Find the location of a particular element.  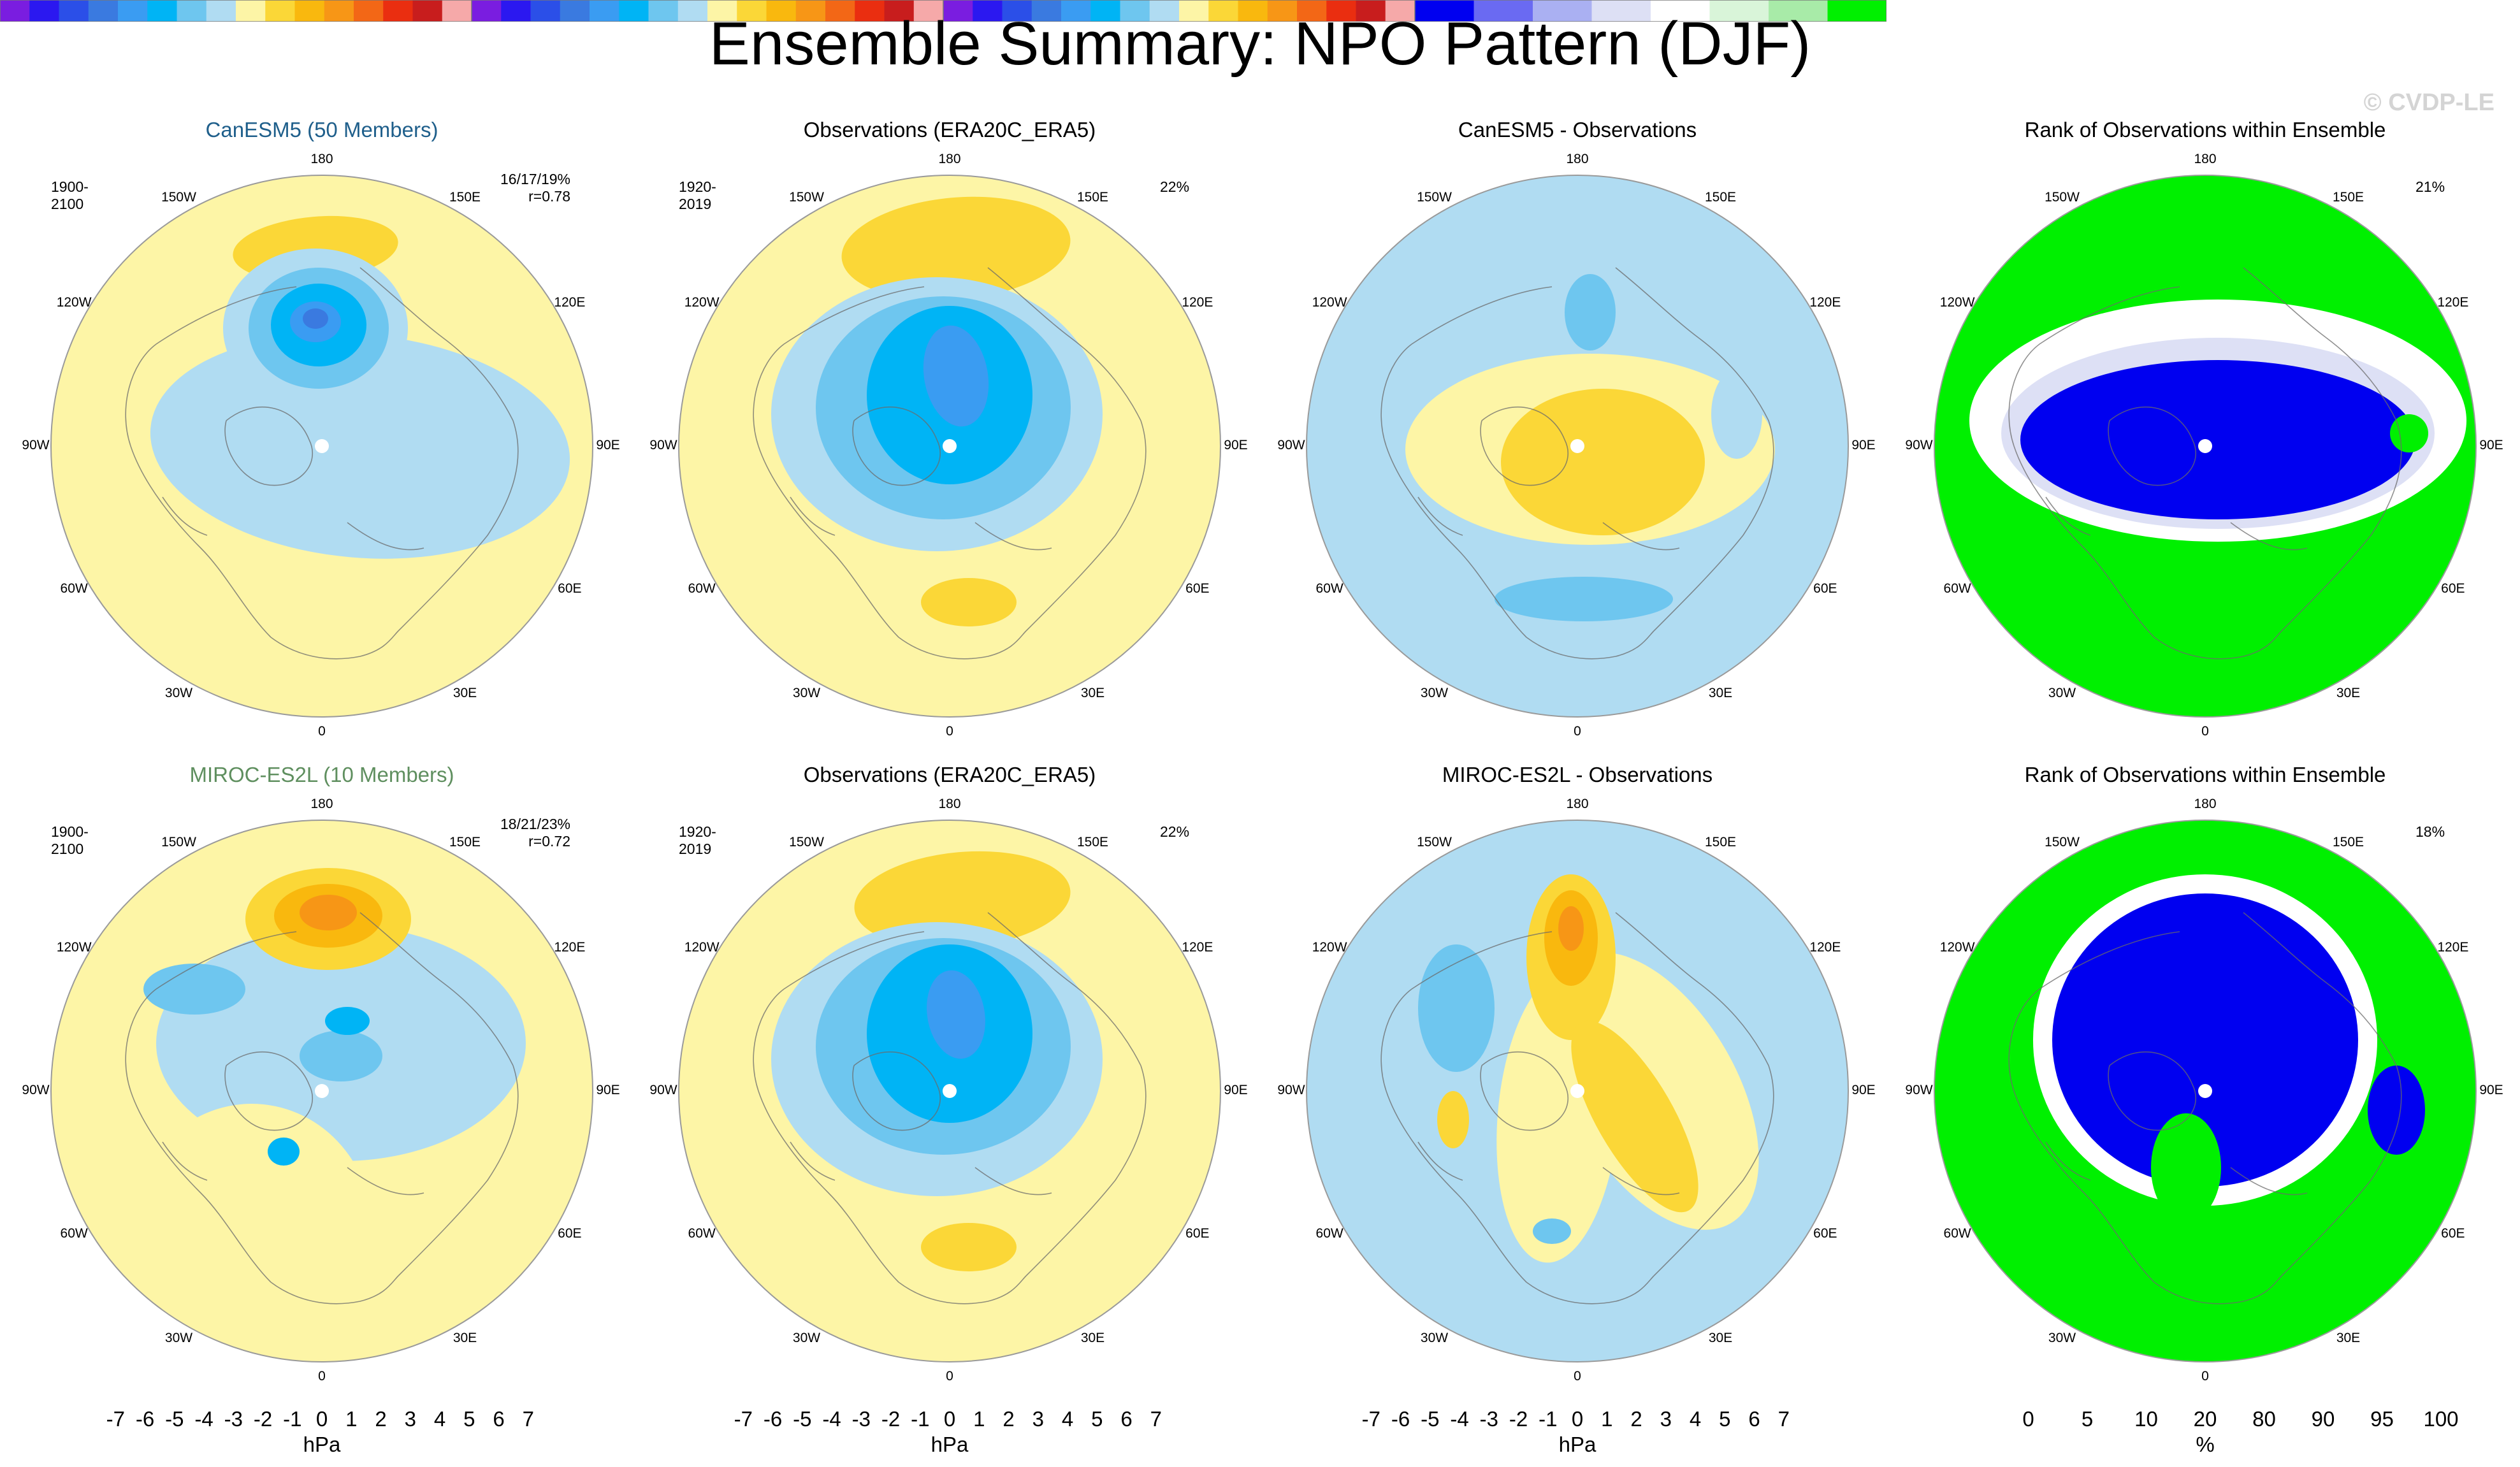

percent-label: 18% is located at coordinates (2430, 831).